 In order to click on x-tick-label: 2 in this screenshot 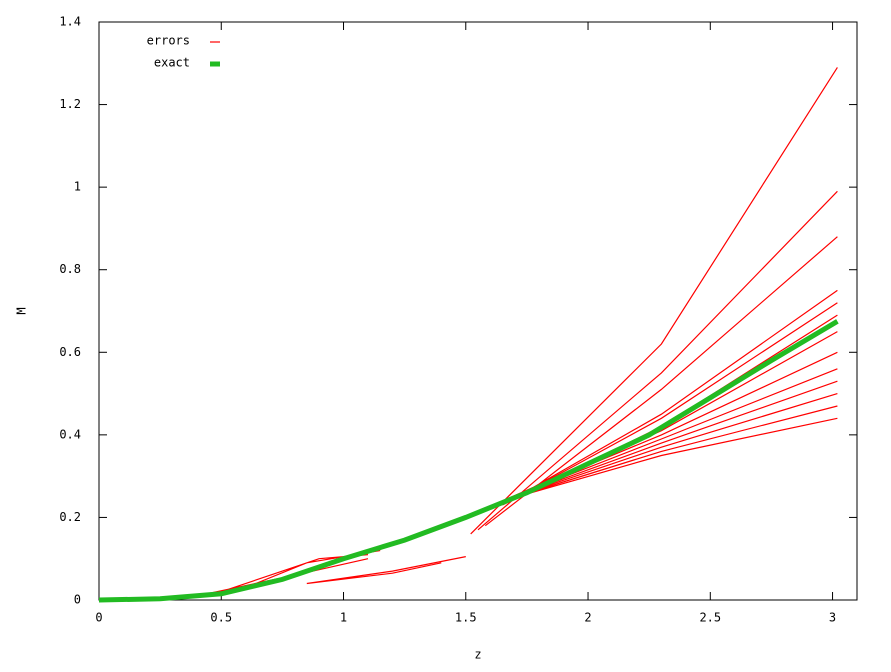, I will do `click(587, 618)`.